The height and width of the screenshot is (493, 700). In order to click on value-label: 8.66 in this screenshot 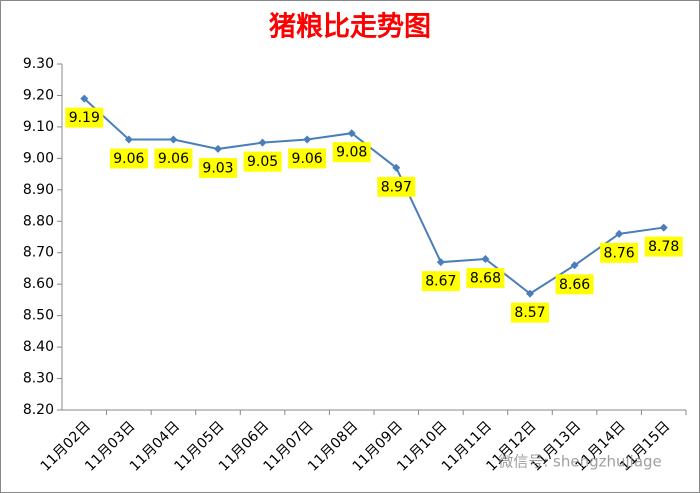, I will do `click(574, 285)`.